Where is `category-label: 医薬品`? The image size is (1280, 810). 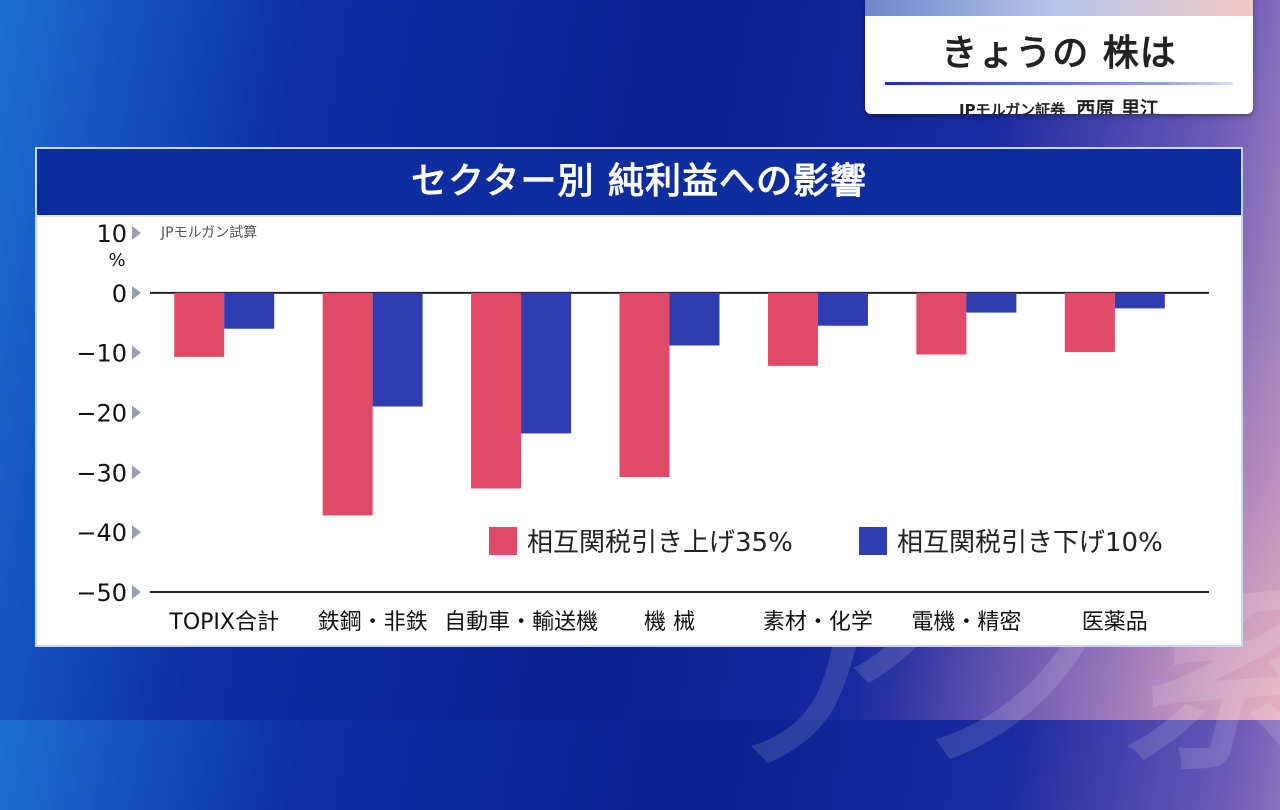
category-label: 医薬品 is located at coordinates (1115, 622).